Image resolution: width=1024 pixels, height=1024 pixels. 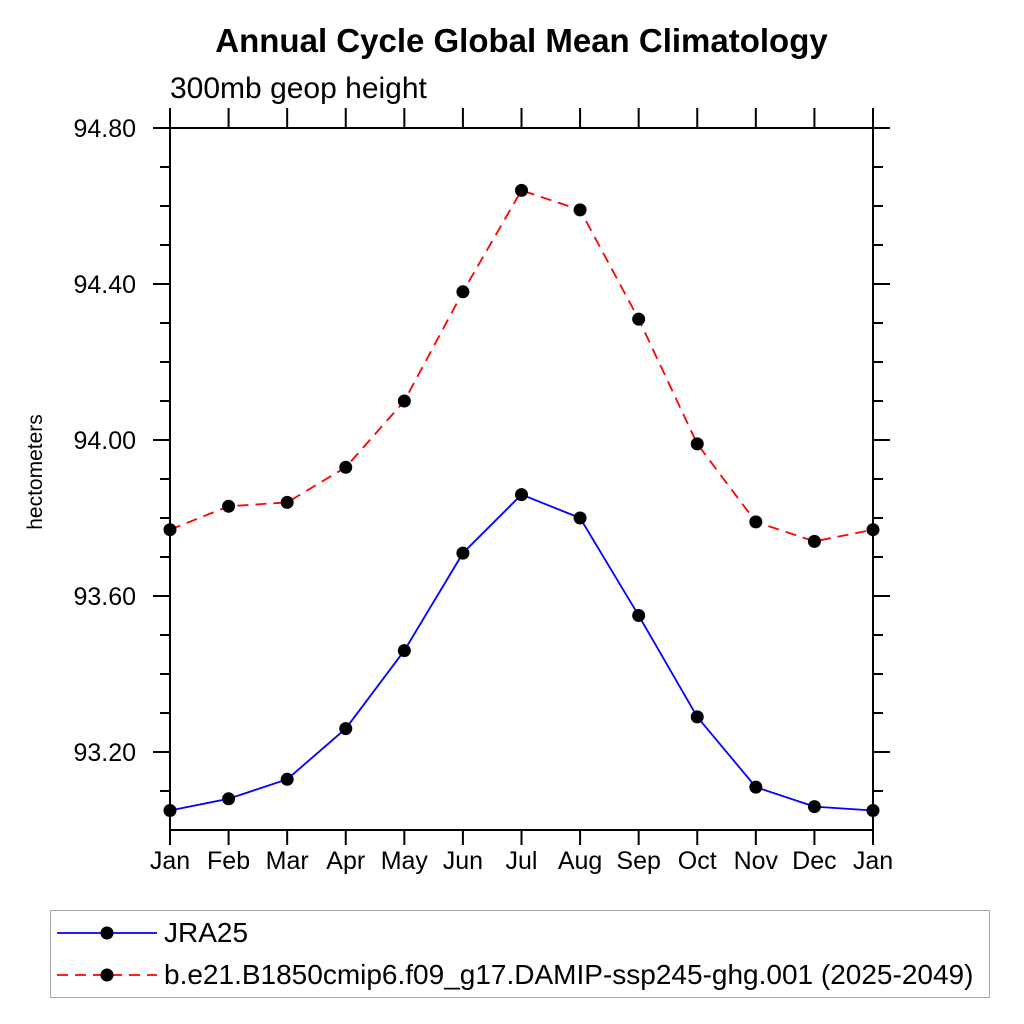 I want to click on x-tick-label: Jul, so click(x=522, y=861).